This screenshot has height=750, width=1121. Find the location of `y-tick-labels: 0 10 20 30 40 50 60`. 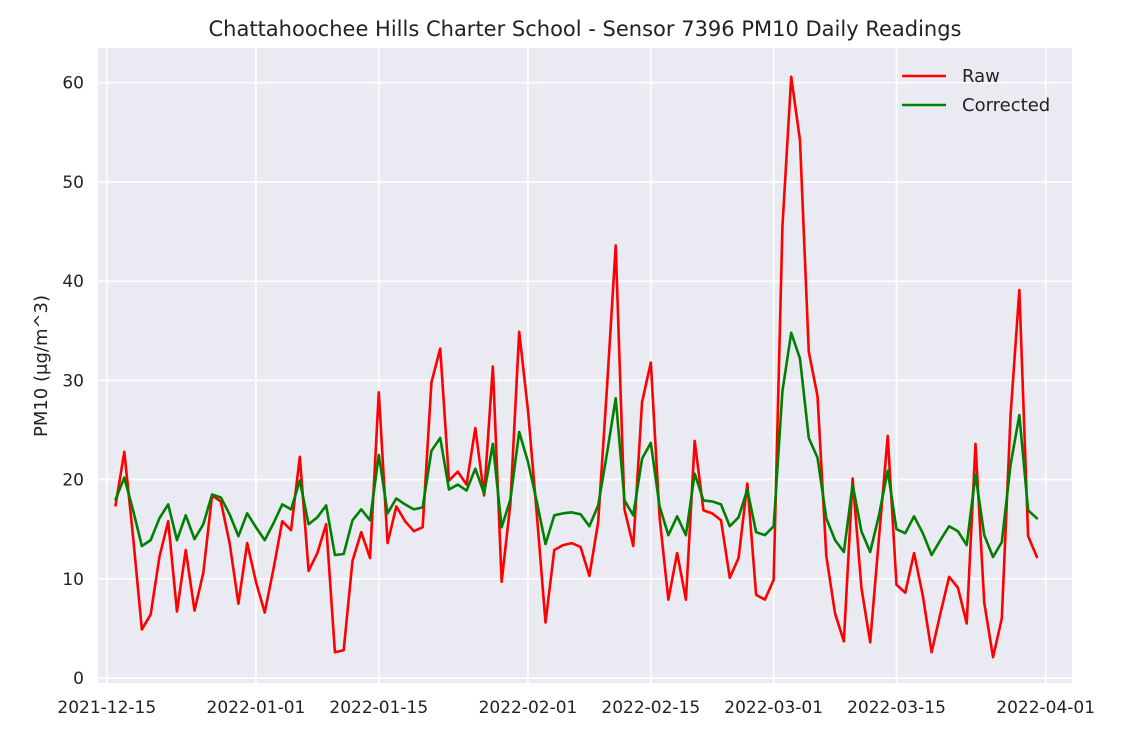

y-tick-labels: 0 10 20 30 40 50 60 is located at coordinates (73, 381).